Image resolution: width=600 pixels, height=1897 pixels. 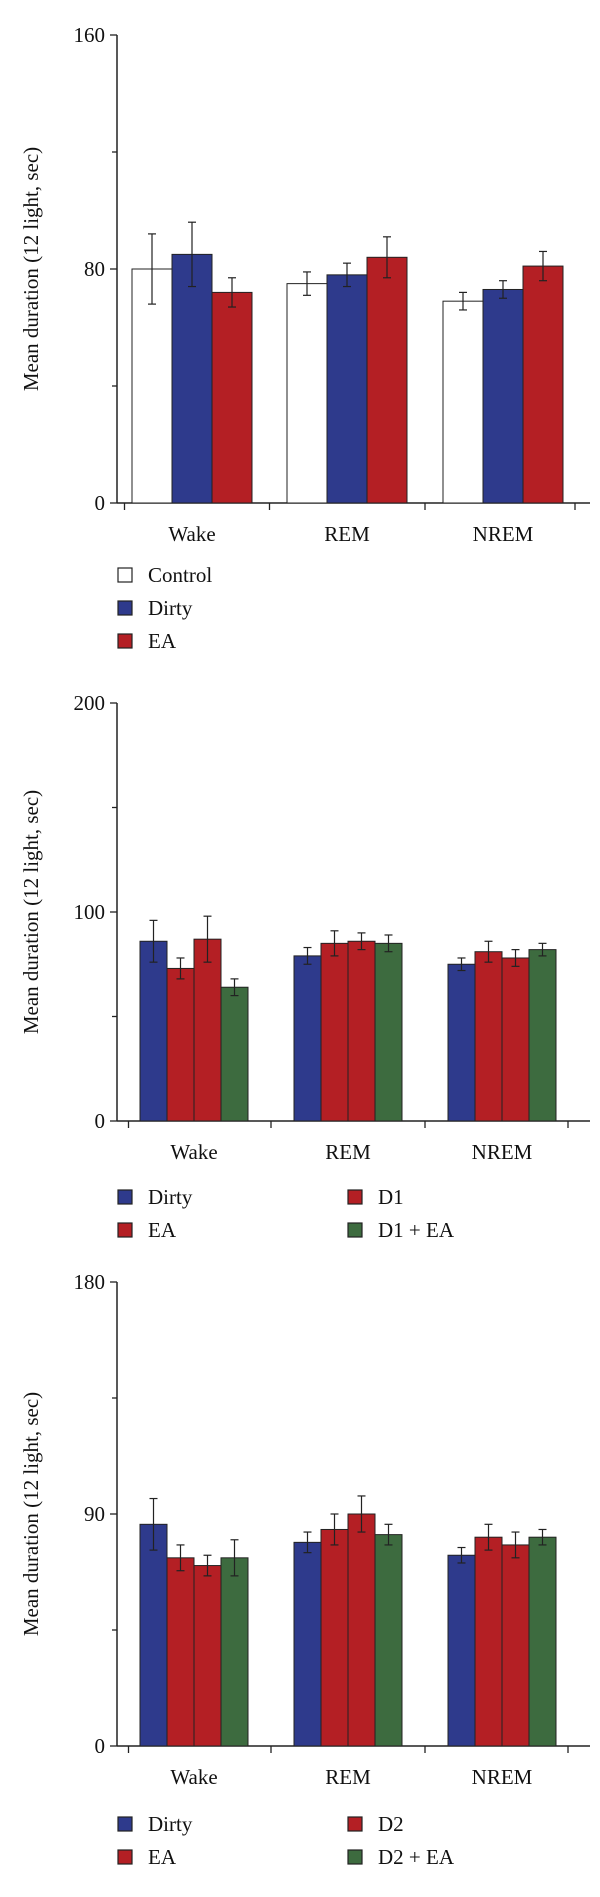 I want to click on legend: Dirty EA D1 D1 + EA, so click(x=286, y=1213).